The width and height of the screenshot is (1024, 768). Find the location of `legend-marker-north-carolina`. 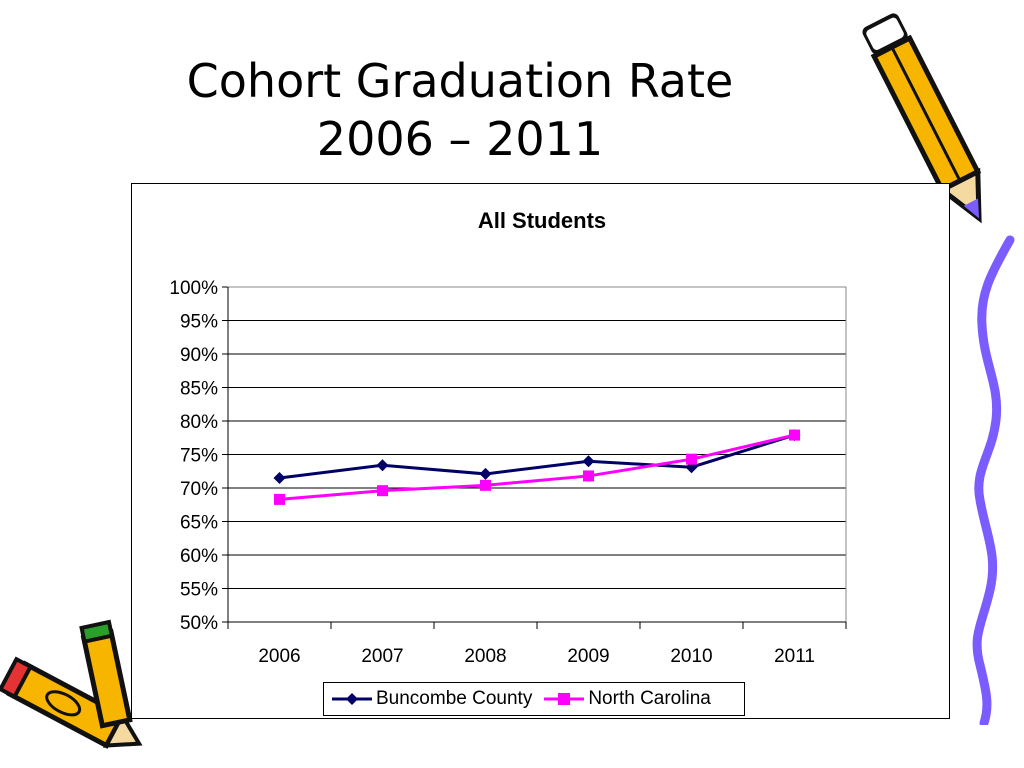

legend-marker-north-carolina is located at coordinates (564, 699).